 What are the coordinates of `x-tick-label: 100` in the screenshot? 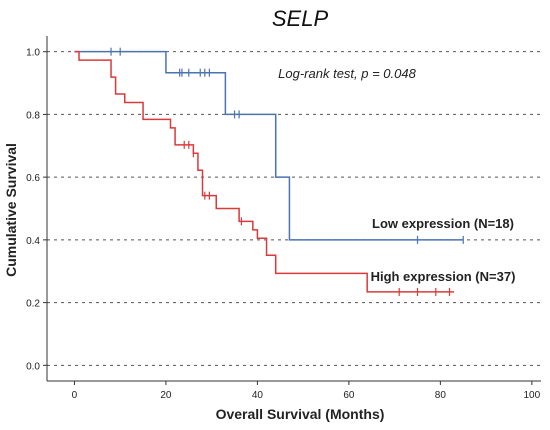 It's located at (532, 395).